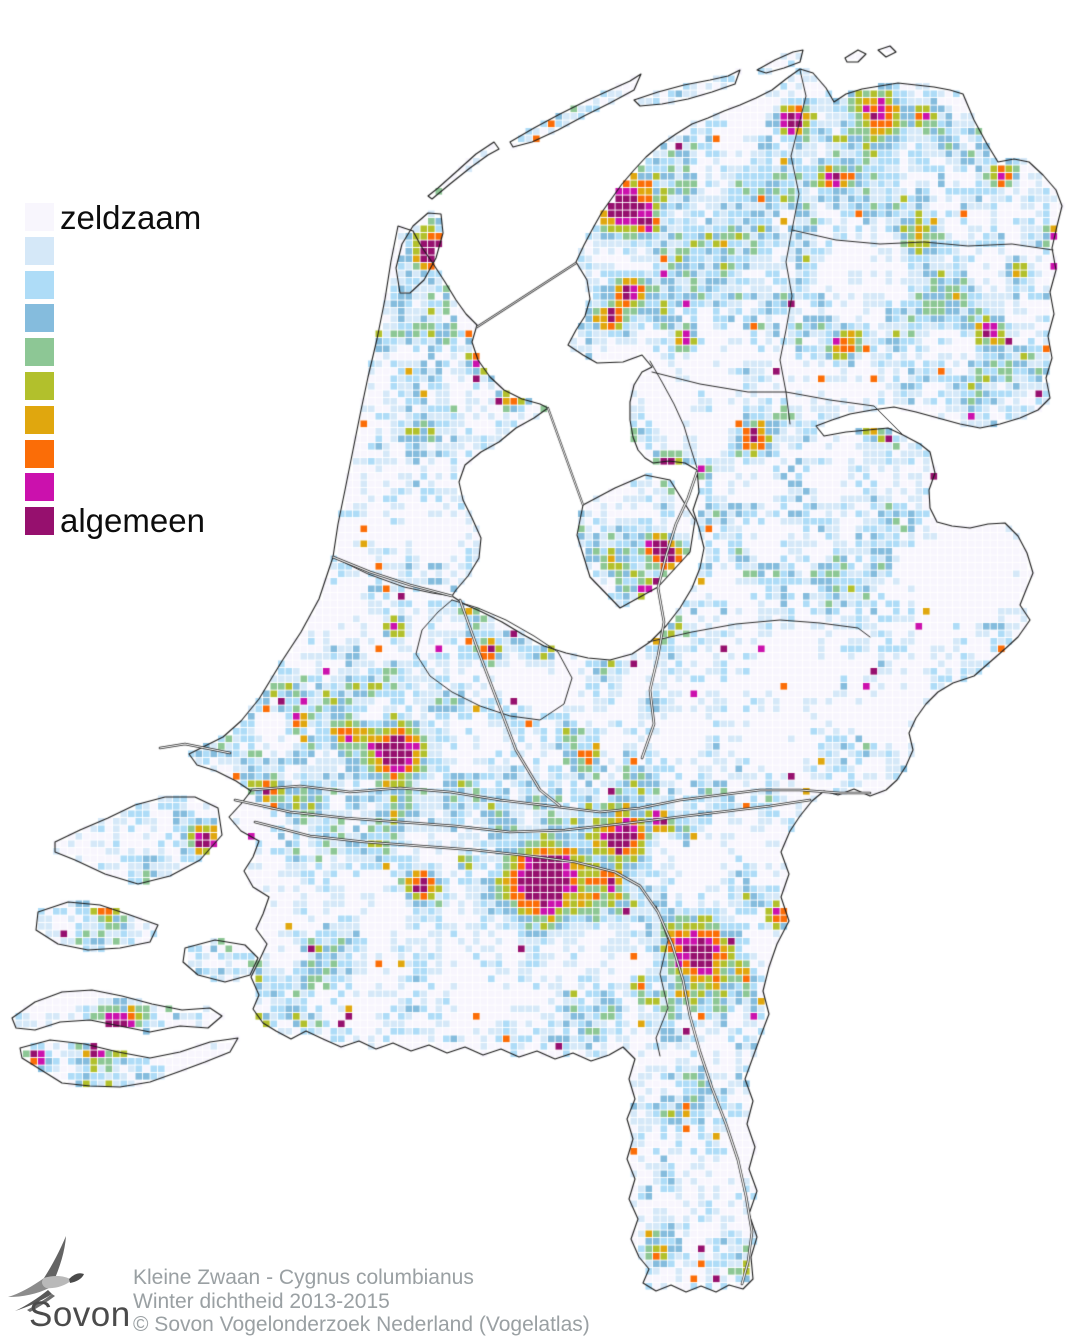  I want to click on sovon-wordmark: Sovon, so click(80, 1314).